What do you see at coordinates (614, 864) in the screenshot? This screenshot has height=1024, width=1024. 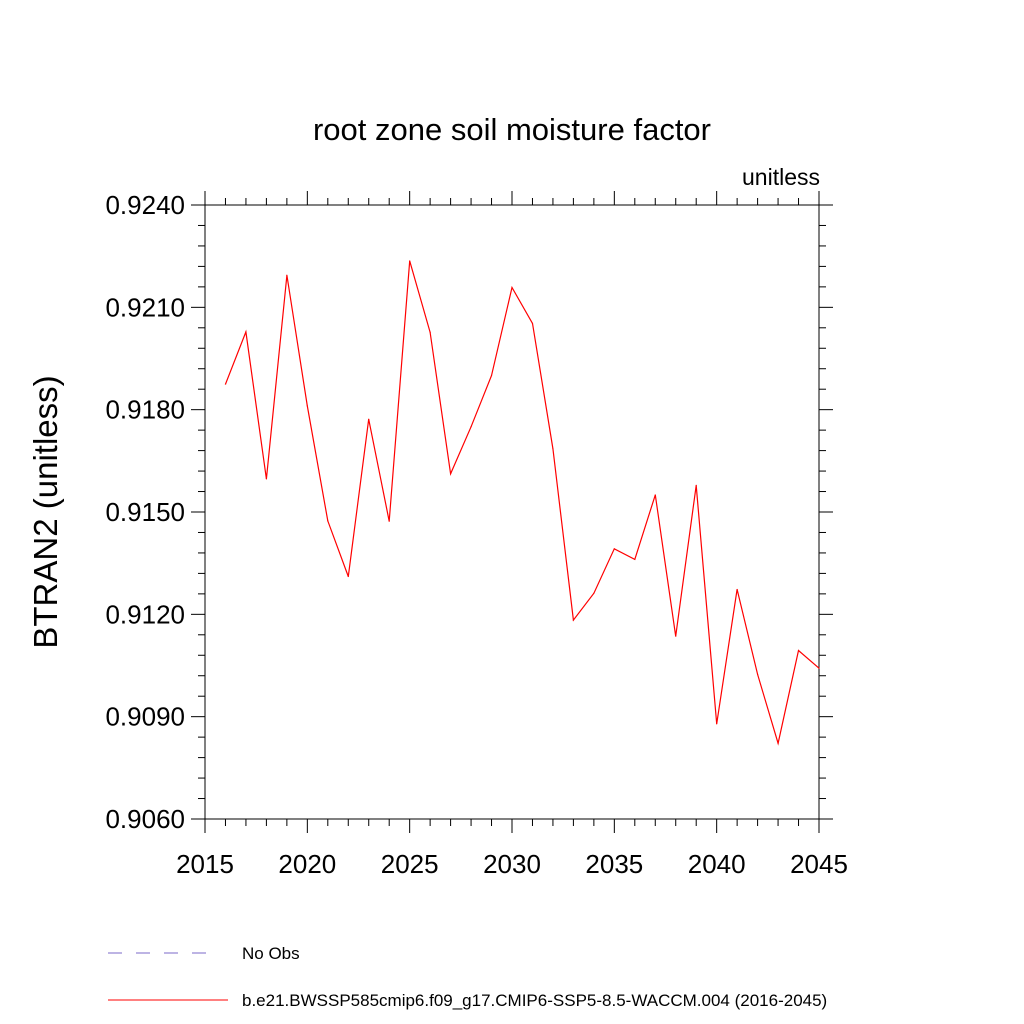 I see `x-tick-label: 2035` at bounding box center [614, 864].